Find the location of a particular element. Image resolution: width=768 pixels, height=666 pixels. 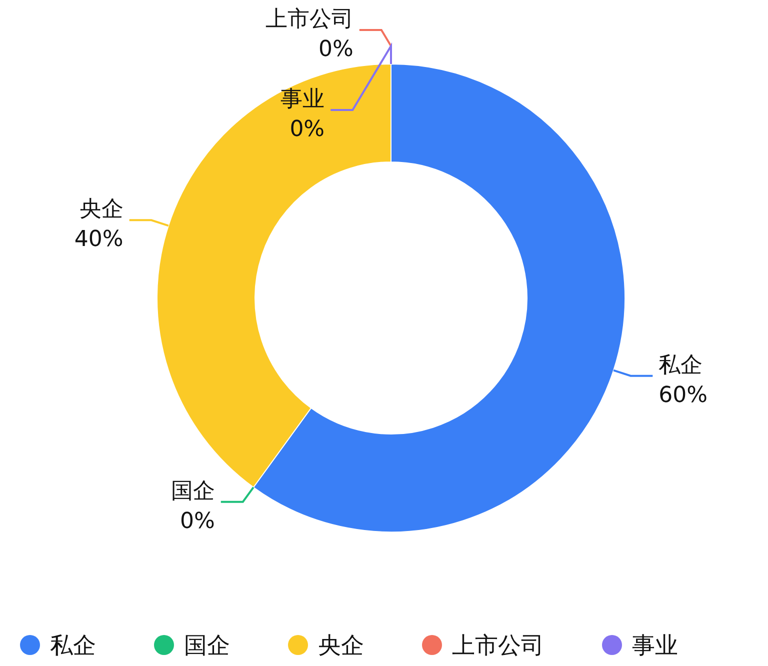

category-label: 上市公司 is located at coordinates (309, 19).